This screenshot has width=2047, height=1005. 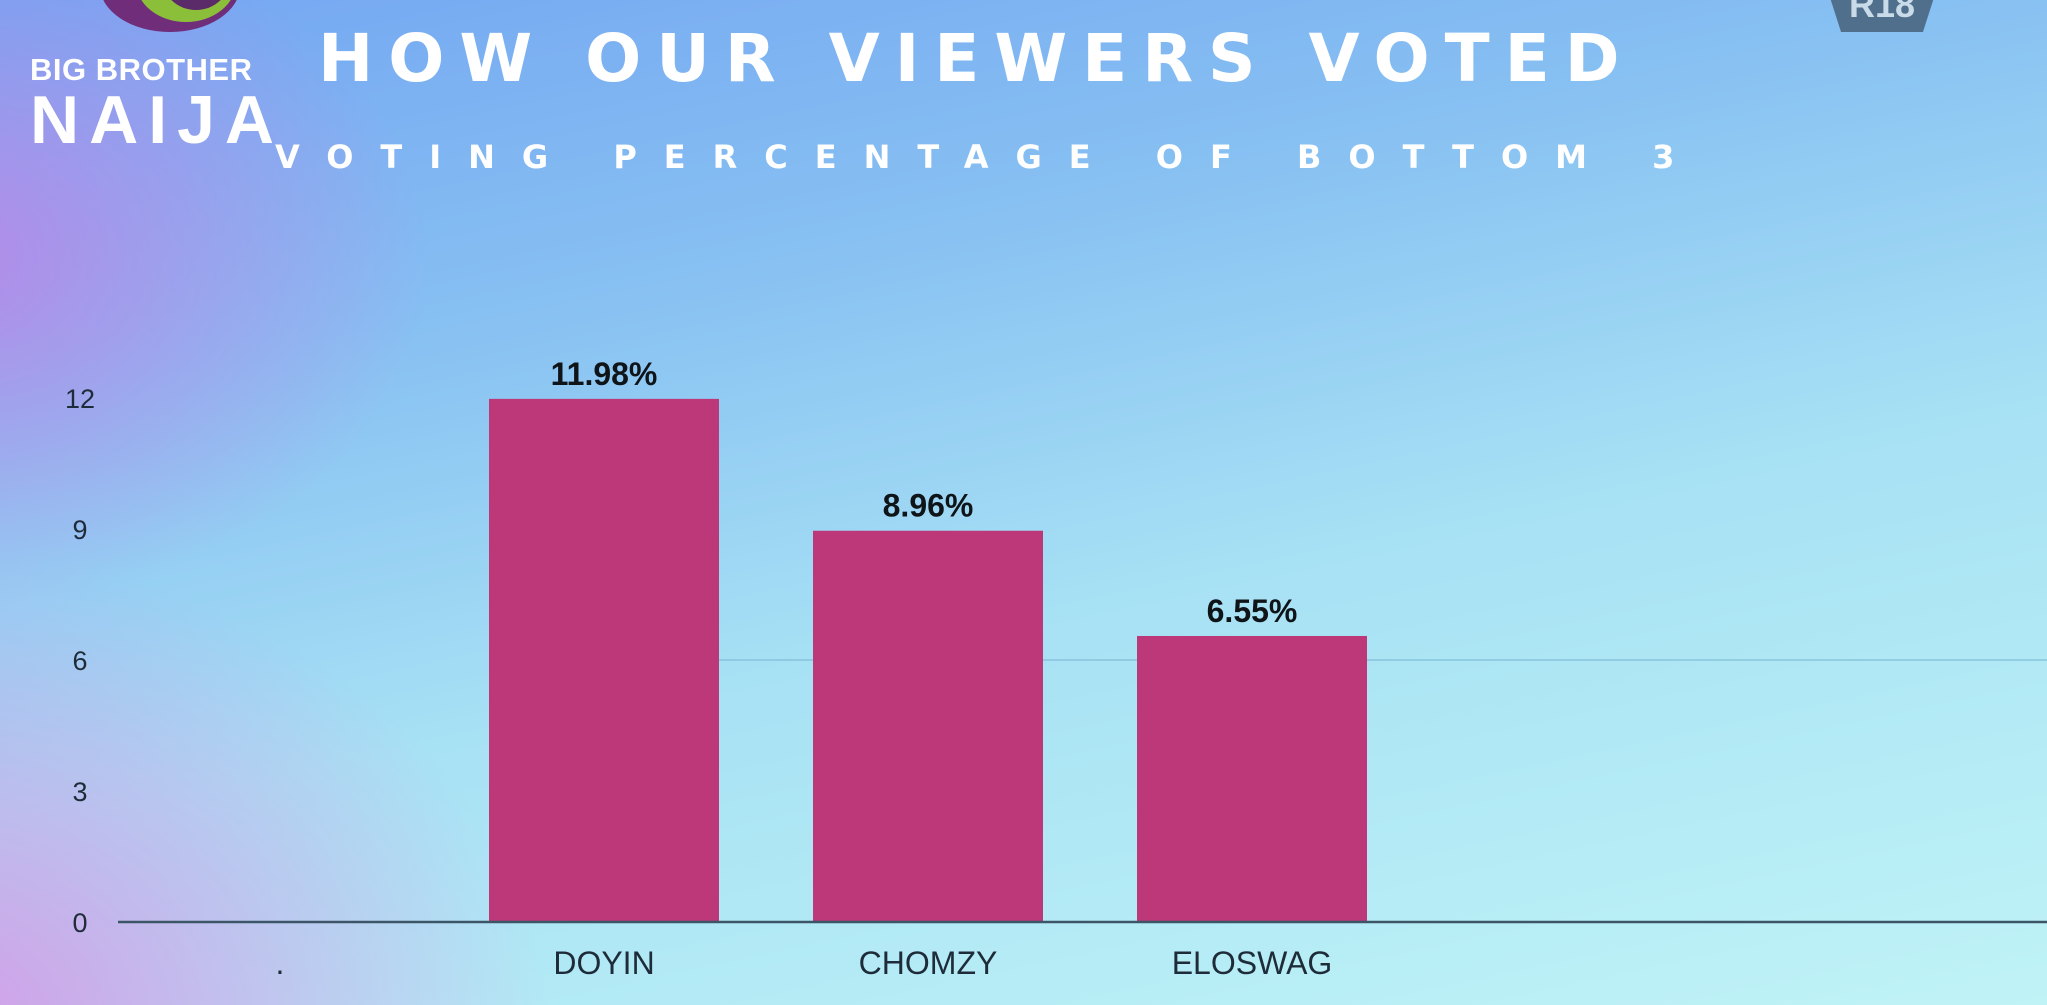 I want to click on y-tick-label: 3, so click(x=79, y=792).